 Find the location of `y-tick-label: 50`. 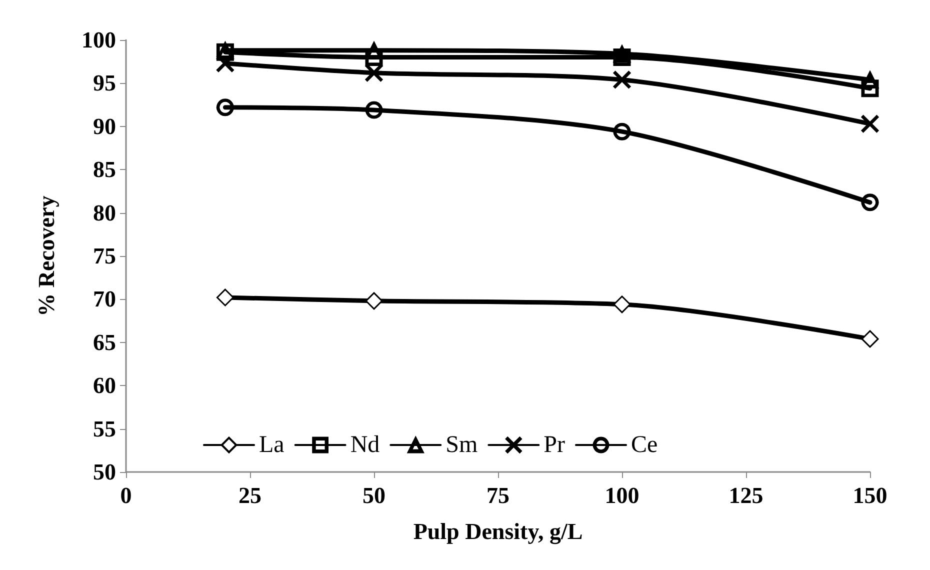

y-tick-label: 50 is located at coordinates (104, 472).